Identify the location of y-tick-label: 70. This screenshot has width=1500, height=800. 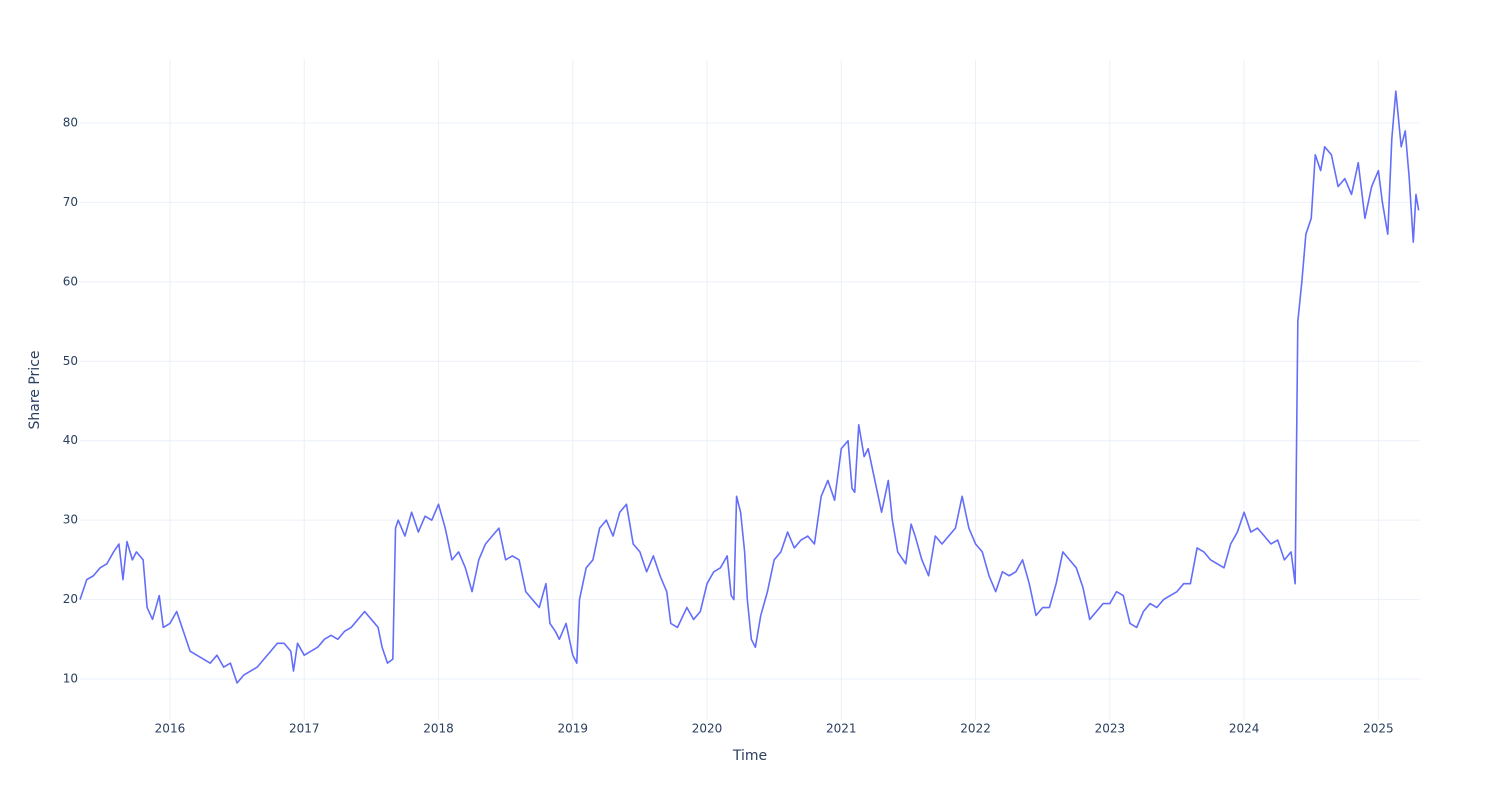
(70, 202).